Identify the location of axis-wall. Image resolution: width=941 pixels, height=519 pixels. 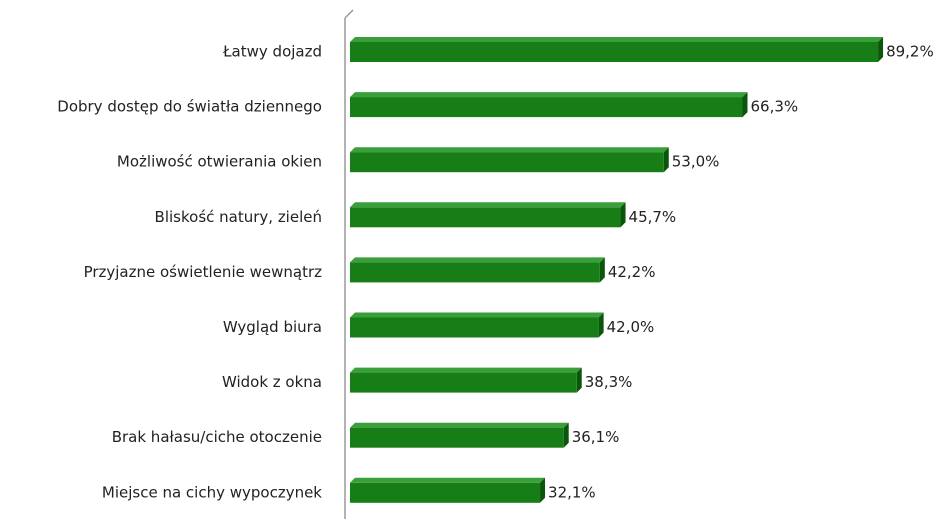
(349, 264).